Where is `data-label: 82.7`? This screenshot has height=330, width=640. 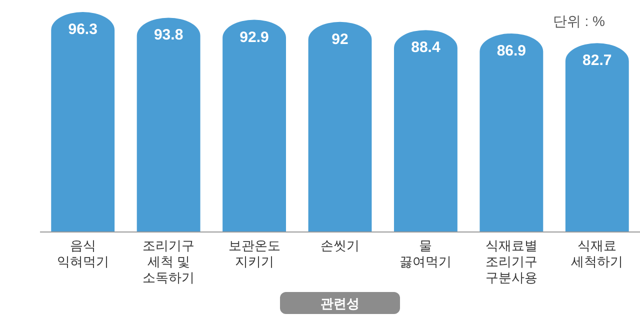 data-label: 82.7 is located at coordinates (597, 61).